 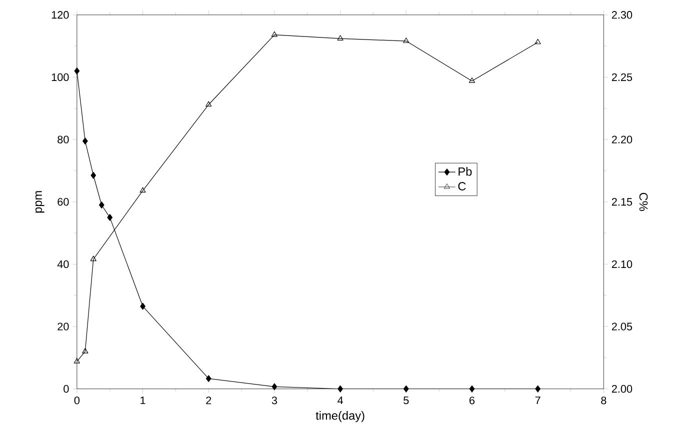 What do you see at coordinates (60, 14) in the screenshot?
I see `y-tick-label: 120` at bounding box center [60, 14].